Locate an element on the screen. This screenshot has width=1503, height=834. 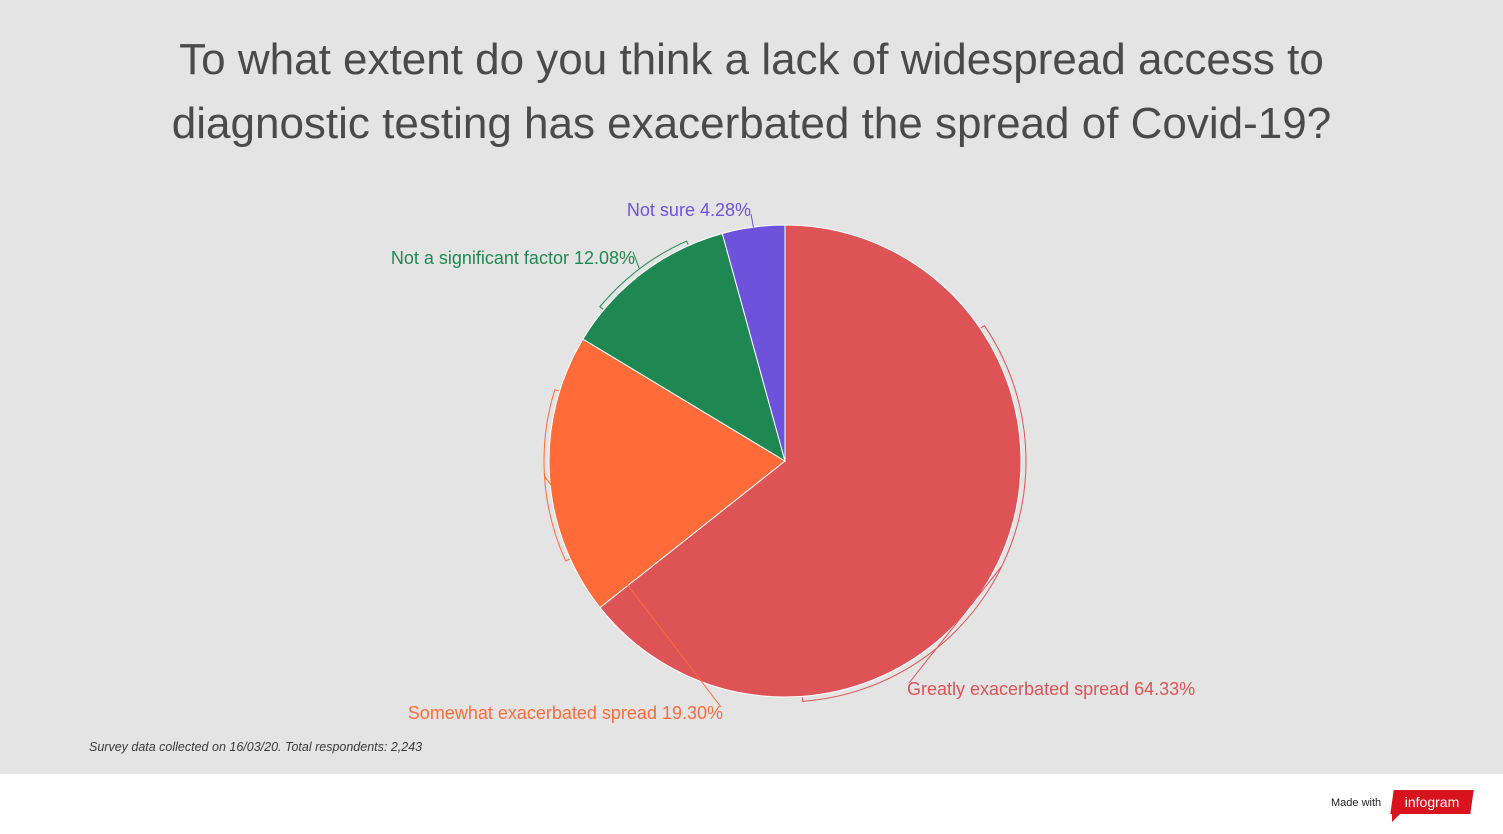
made-with-text: Made with is located at coordinates (1356, 803).